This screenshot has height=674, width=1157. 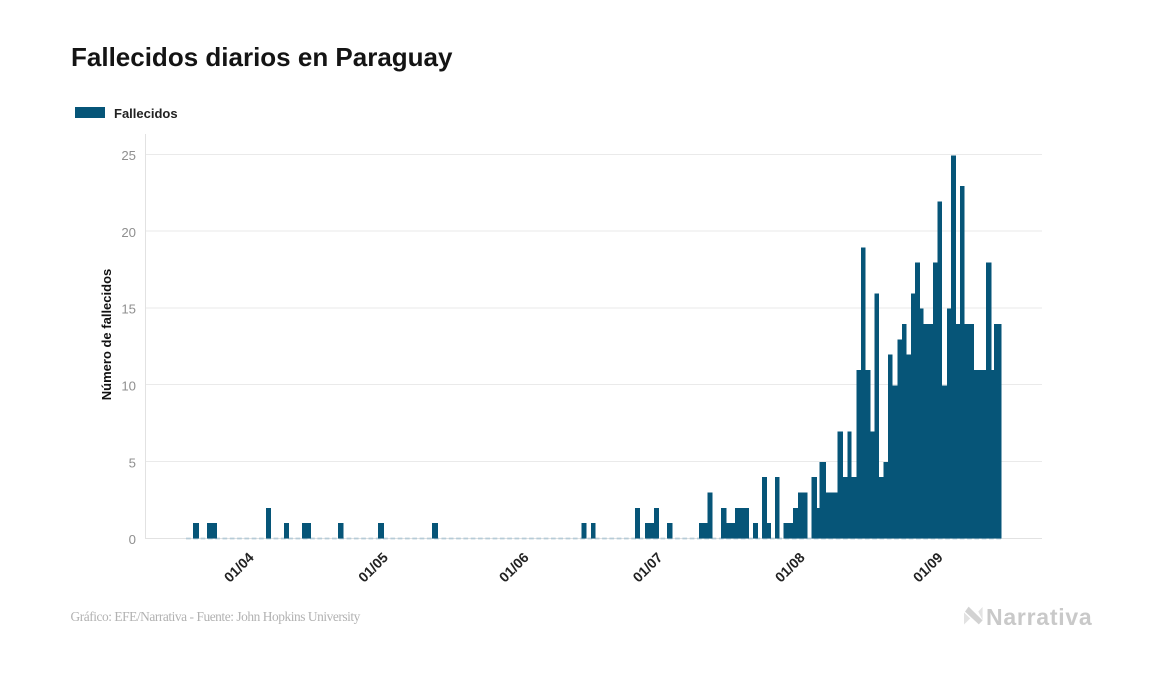 What do you see at coordinates (128, 155) in the screenshot?
I see `svg-text: 25` at bounding box center [128, 155].